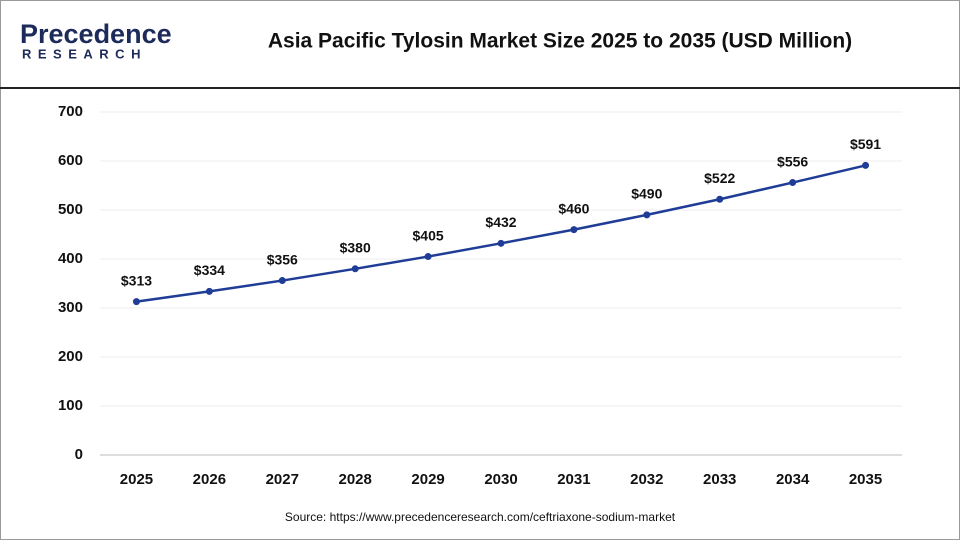 Image resolution: width=960 pixels, height=540 pixels. Describe the element at coordinates (646, 194) in the screenshot. I see `value-label: $490` at that location.